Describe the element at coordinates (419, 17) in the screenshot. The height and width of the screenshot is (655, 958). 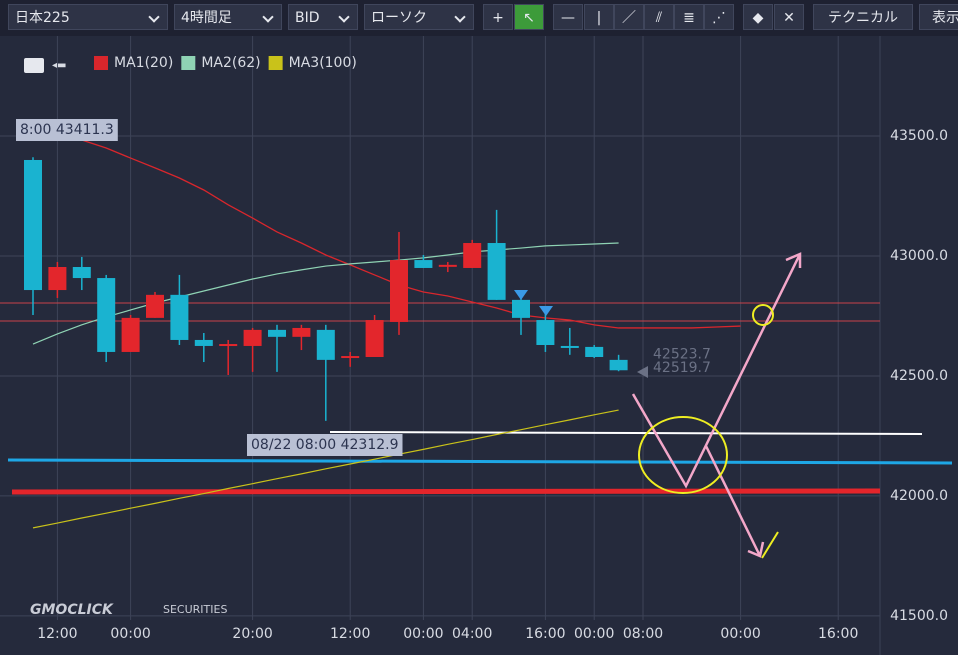
I see `style-select: ローソク` at that location.